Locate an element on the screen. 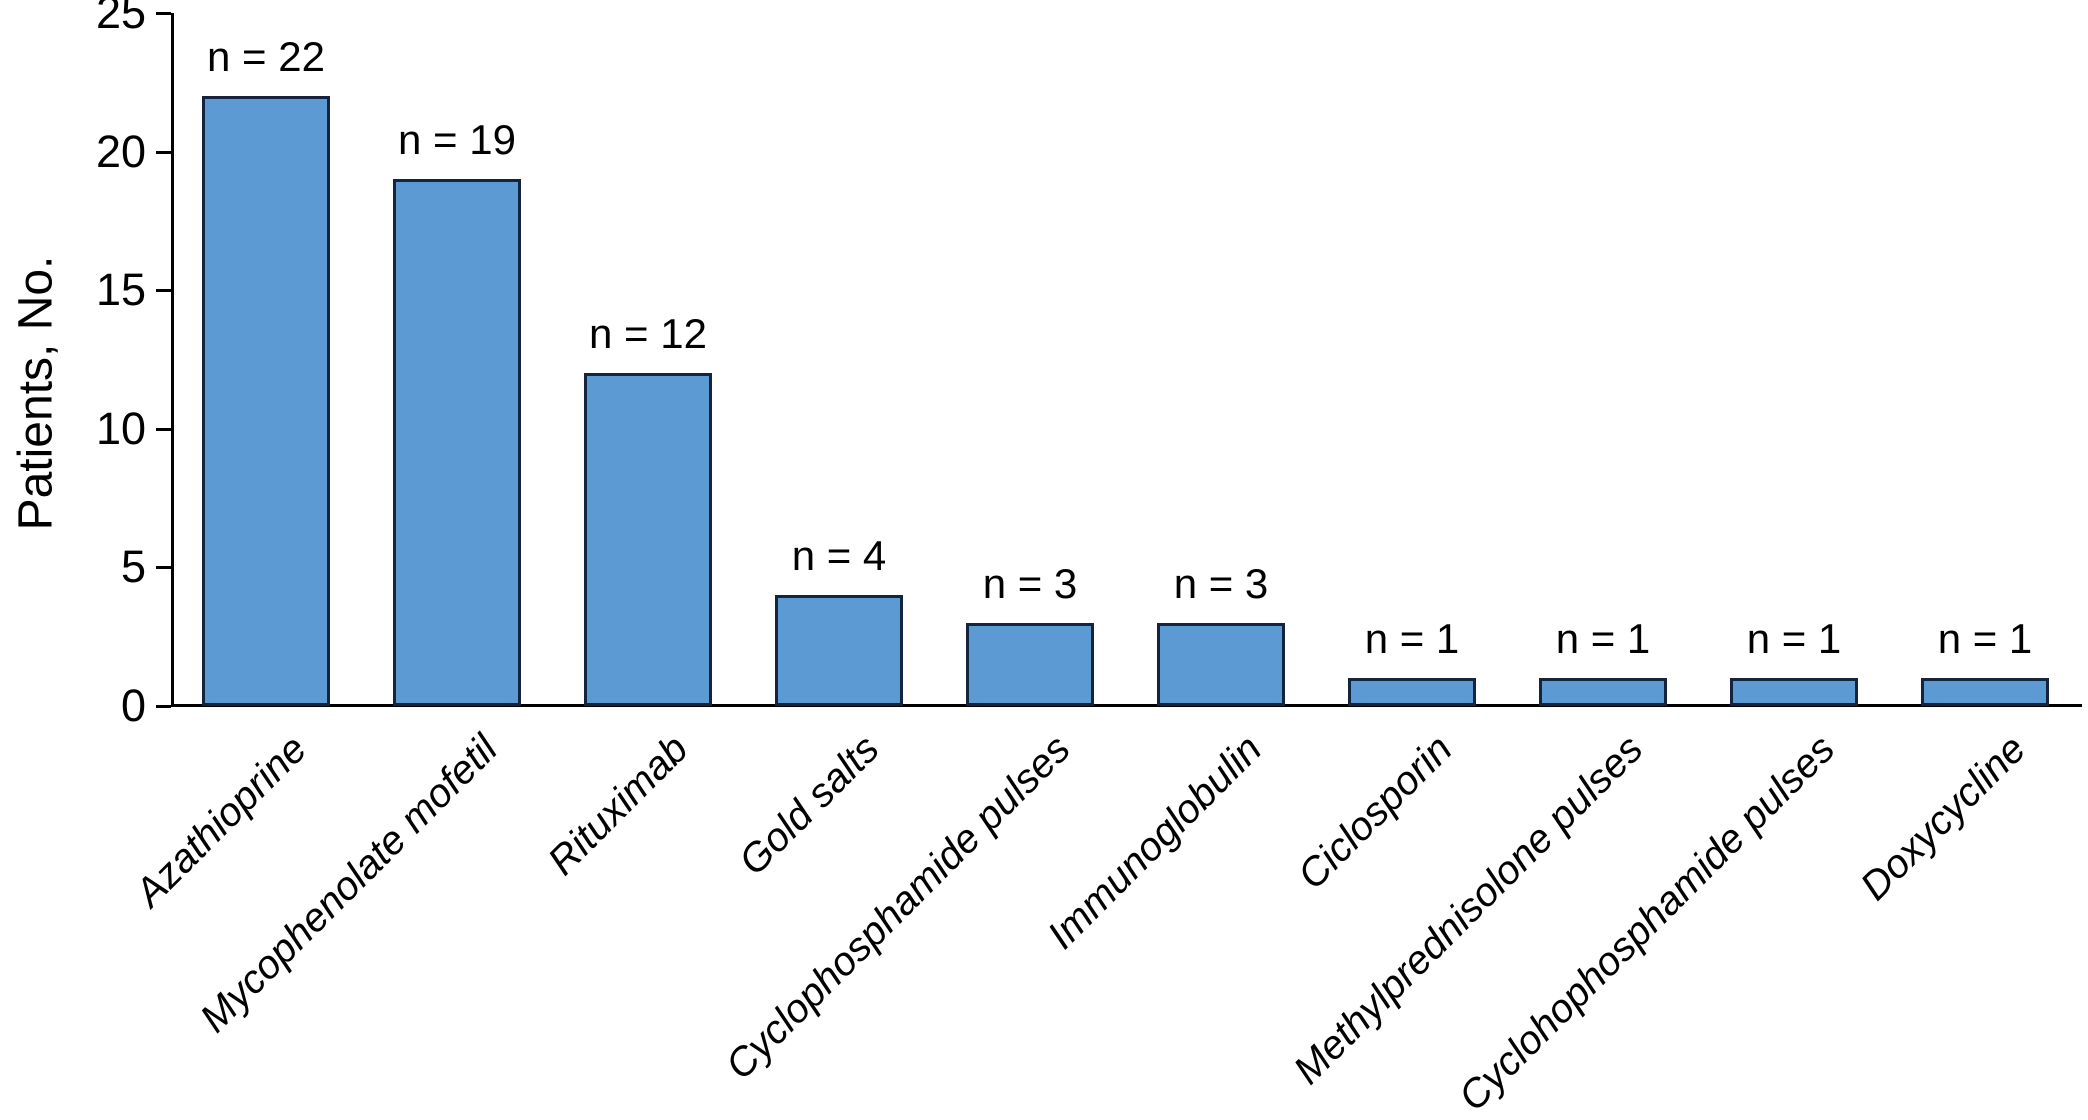 The height and width of the screenshot is (1120, 2088). x-category-label: Cyclophosphamide pulses is located at coordinates (898, 907).